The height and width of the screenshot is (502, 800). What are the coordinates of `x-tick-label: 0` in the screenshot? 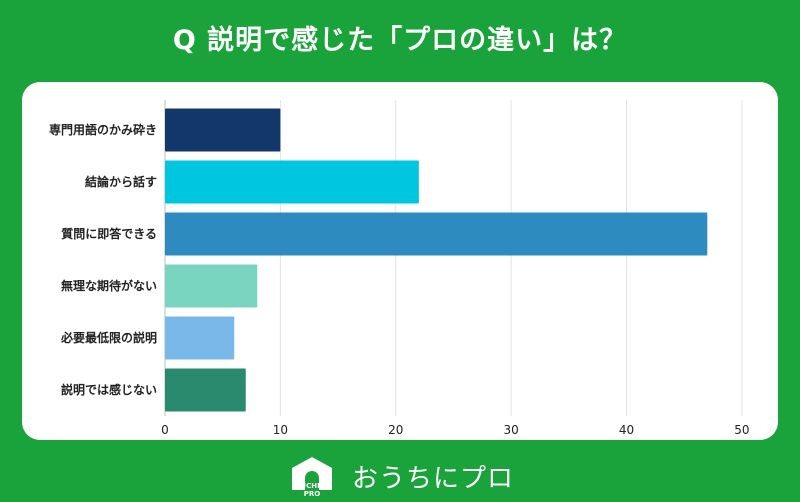 It's located at (165, 430).